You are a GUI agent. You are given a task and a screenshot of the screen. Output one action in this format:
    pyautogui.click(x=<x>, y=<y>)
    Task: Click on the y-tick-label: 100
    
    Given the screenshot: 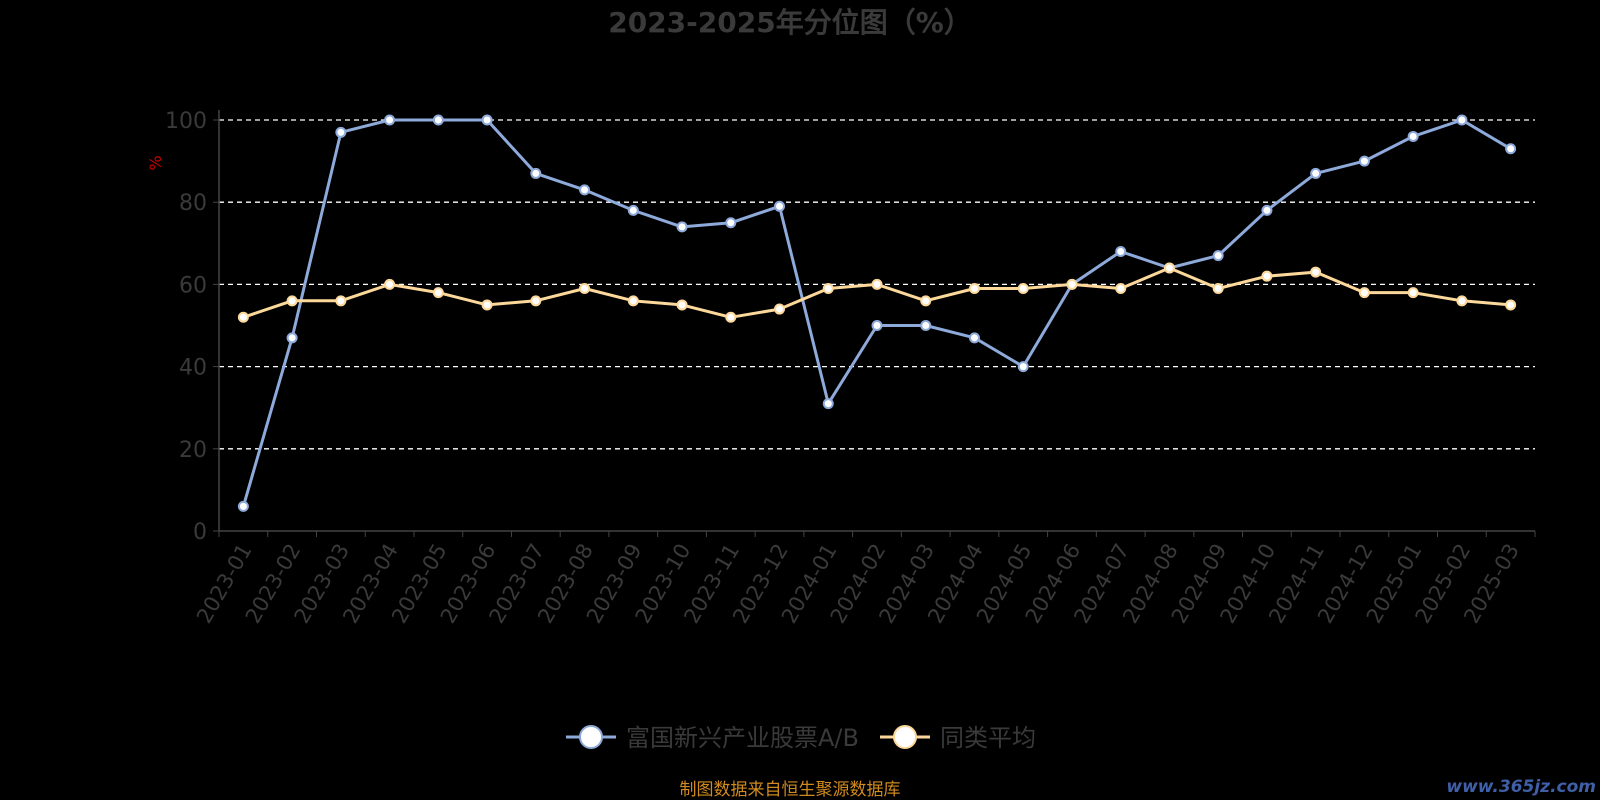 What is the action you would take?
    pyautogui.click(x=186, y=121)
    